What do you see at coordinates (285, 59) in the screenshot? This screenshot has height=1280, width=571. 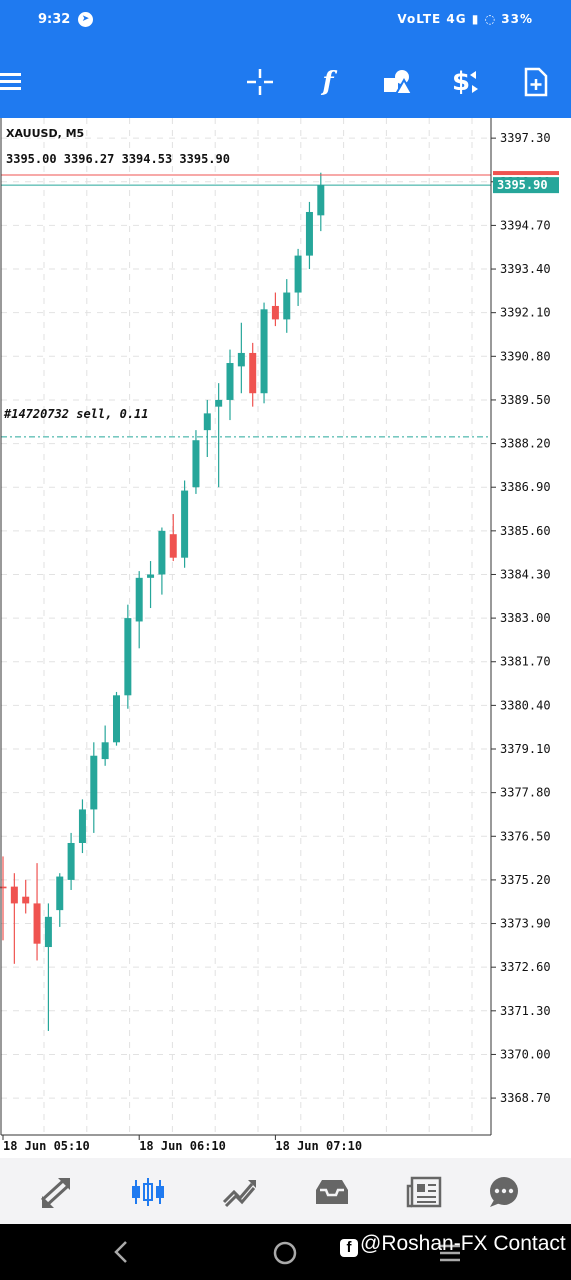 I see `app-top-bar: 9:32 ➤ VoLTE 4G ▮ ◌ 33% f $` at bounding box center [285, 59].